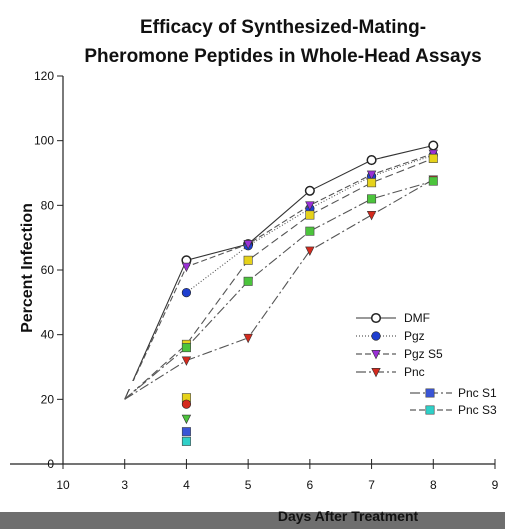  Describe the element at coordinates (477, 393) in the screenshot. I see `legend-label: Pnc S1` at that location.